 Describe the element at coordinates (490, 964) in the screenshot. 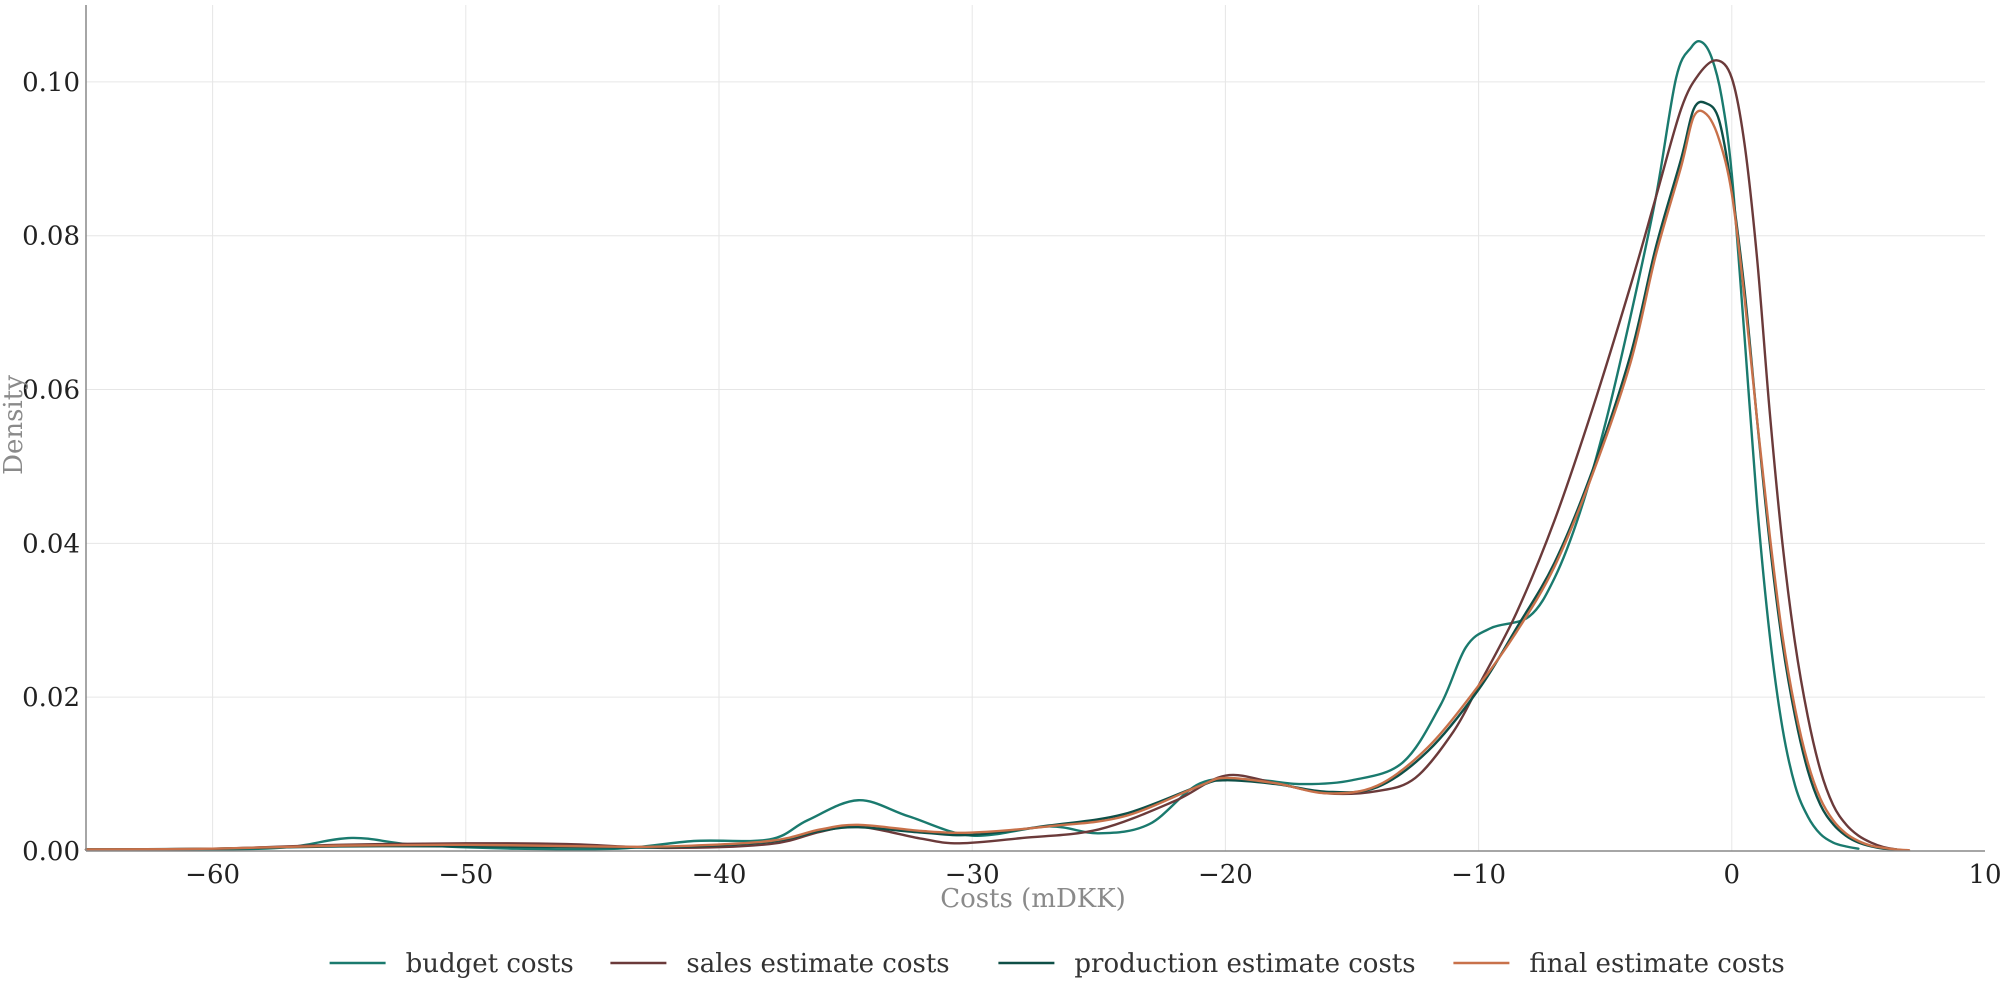

I see `legend-label: budget costs` at that location.